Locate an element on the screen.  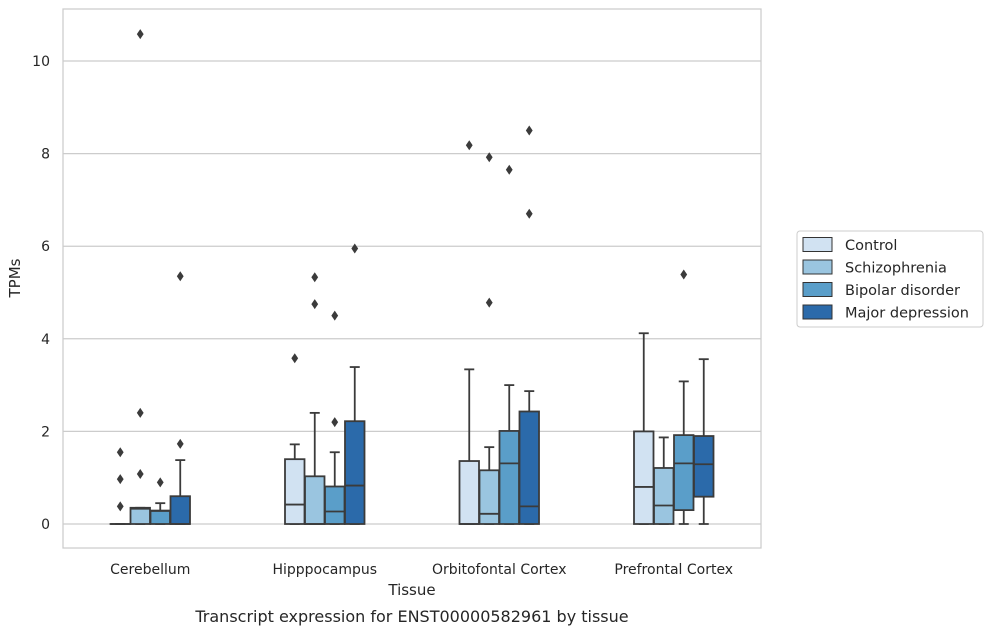
legend-frame is located at coordinates (890, 279).